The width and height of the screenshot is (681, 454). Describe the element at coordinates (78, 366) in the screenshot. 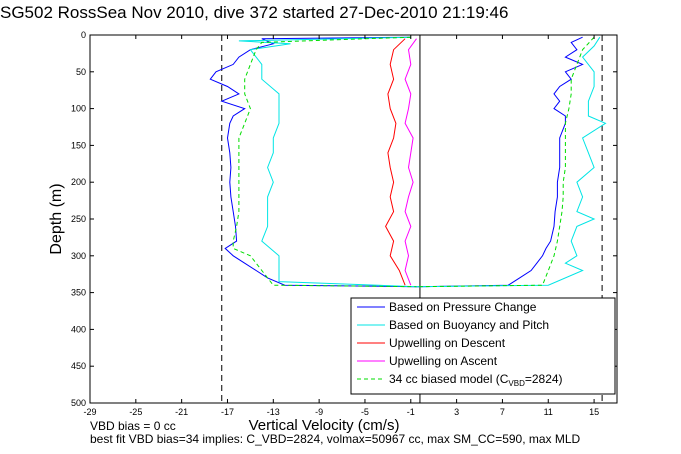

I see `y-tick-label: 450` at that location.